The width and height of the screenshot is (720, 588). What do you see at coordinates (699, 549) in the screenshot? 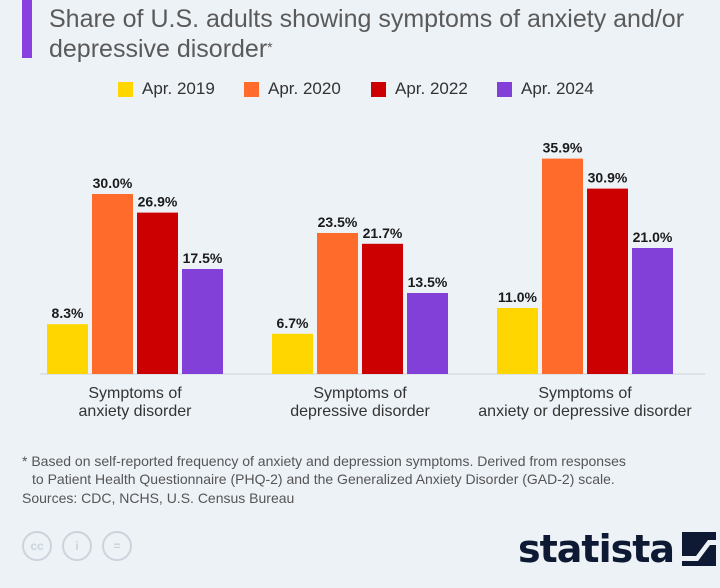
I see `statista-logo-icon` at bounding box center [699, 549].